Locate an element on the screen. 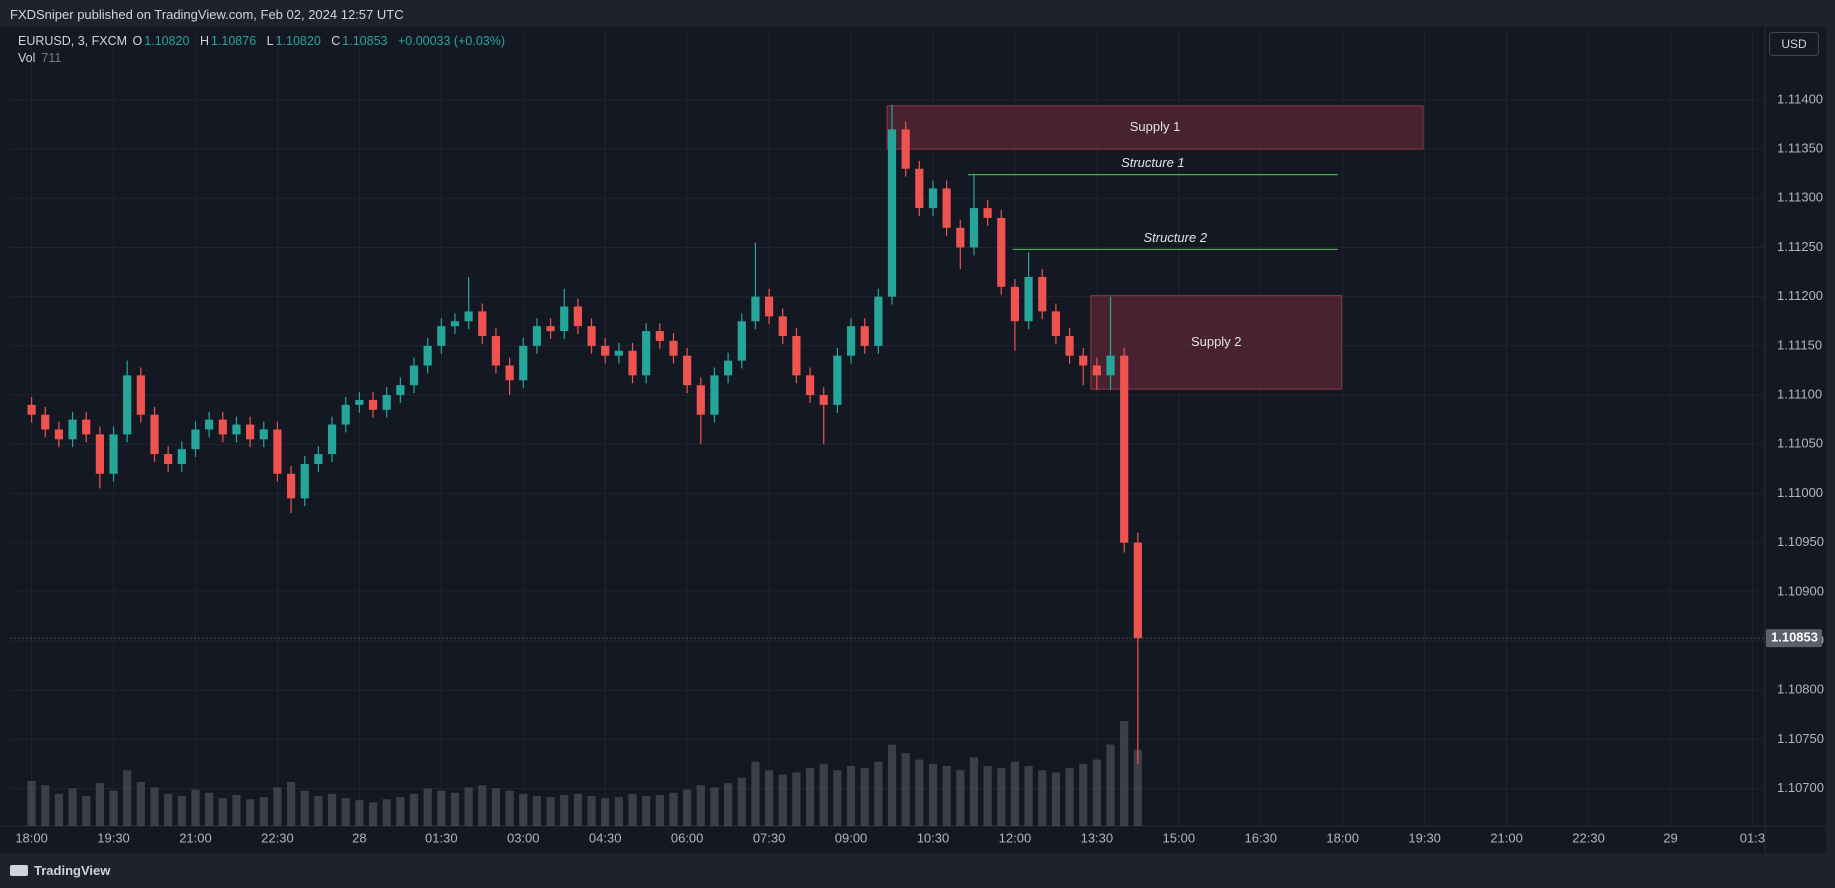  brand-text: TradingView is located at coordinates (72, 870).